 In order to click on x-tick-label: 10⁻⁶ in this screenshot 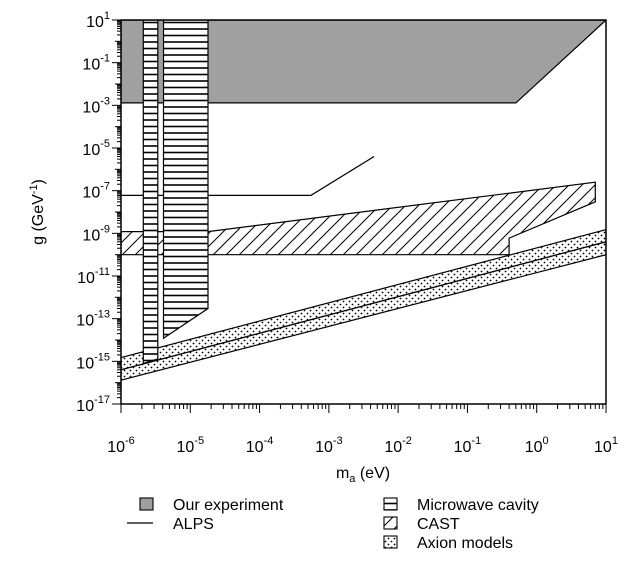, I will do `click(121, 445)`.